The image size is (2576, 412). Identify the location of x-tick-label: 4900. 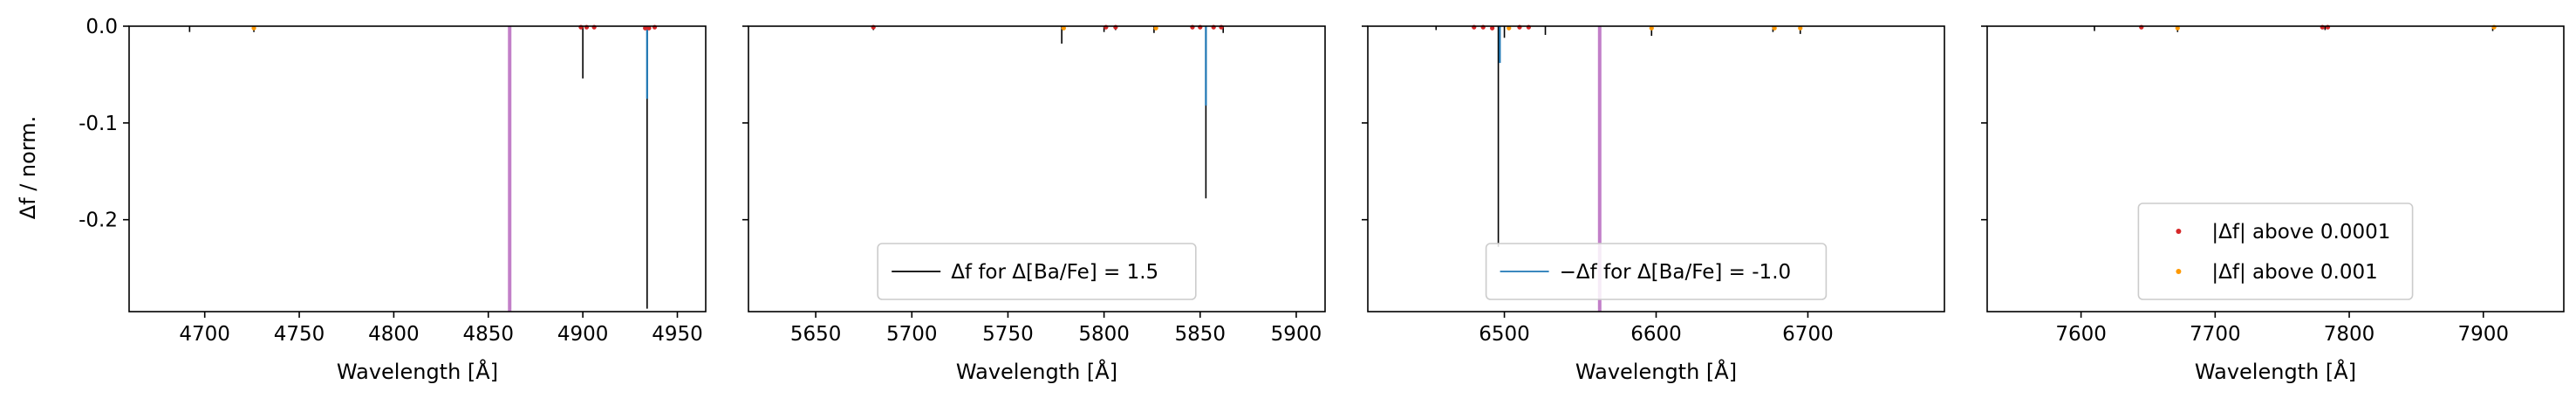
(583, 334).